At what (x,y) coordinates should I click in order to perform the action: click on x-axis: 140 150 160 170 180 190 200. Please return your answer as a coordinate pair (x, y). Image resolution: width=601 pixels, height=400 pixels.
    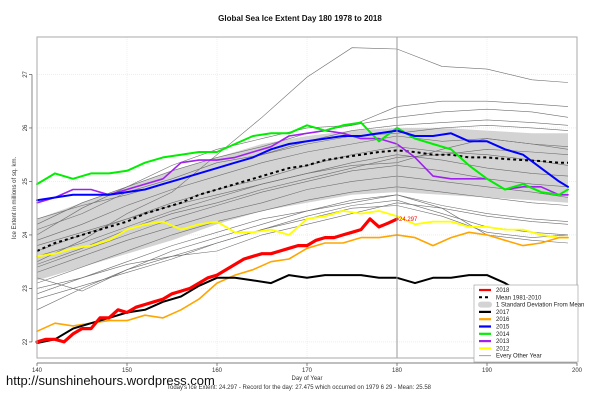
    Looking at the image, I should click on (307, 368).